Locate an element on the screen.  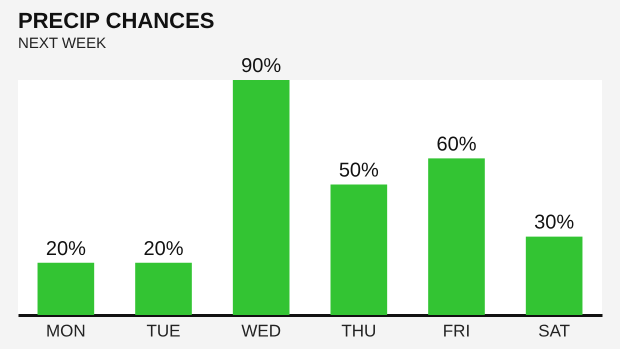
data-label: 90% is located at coordinates (261, 66).